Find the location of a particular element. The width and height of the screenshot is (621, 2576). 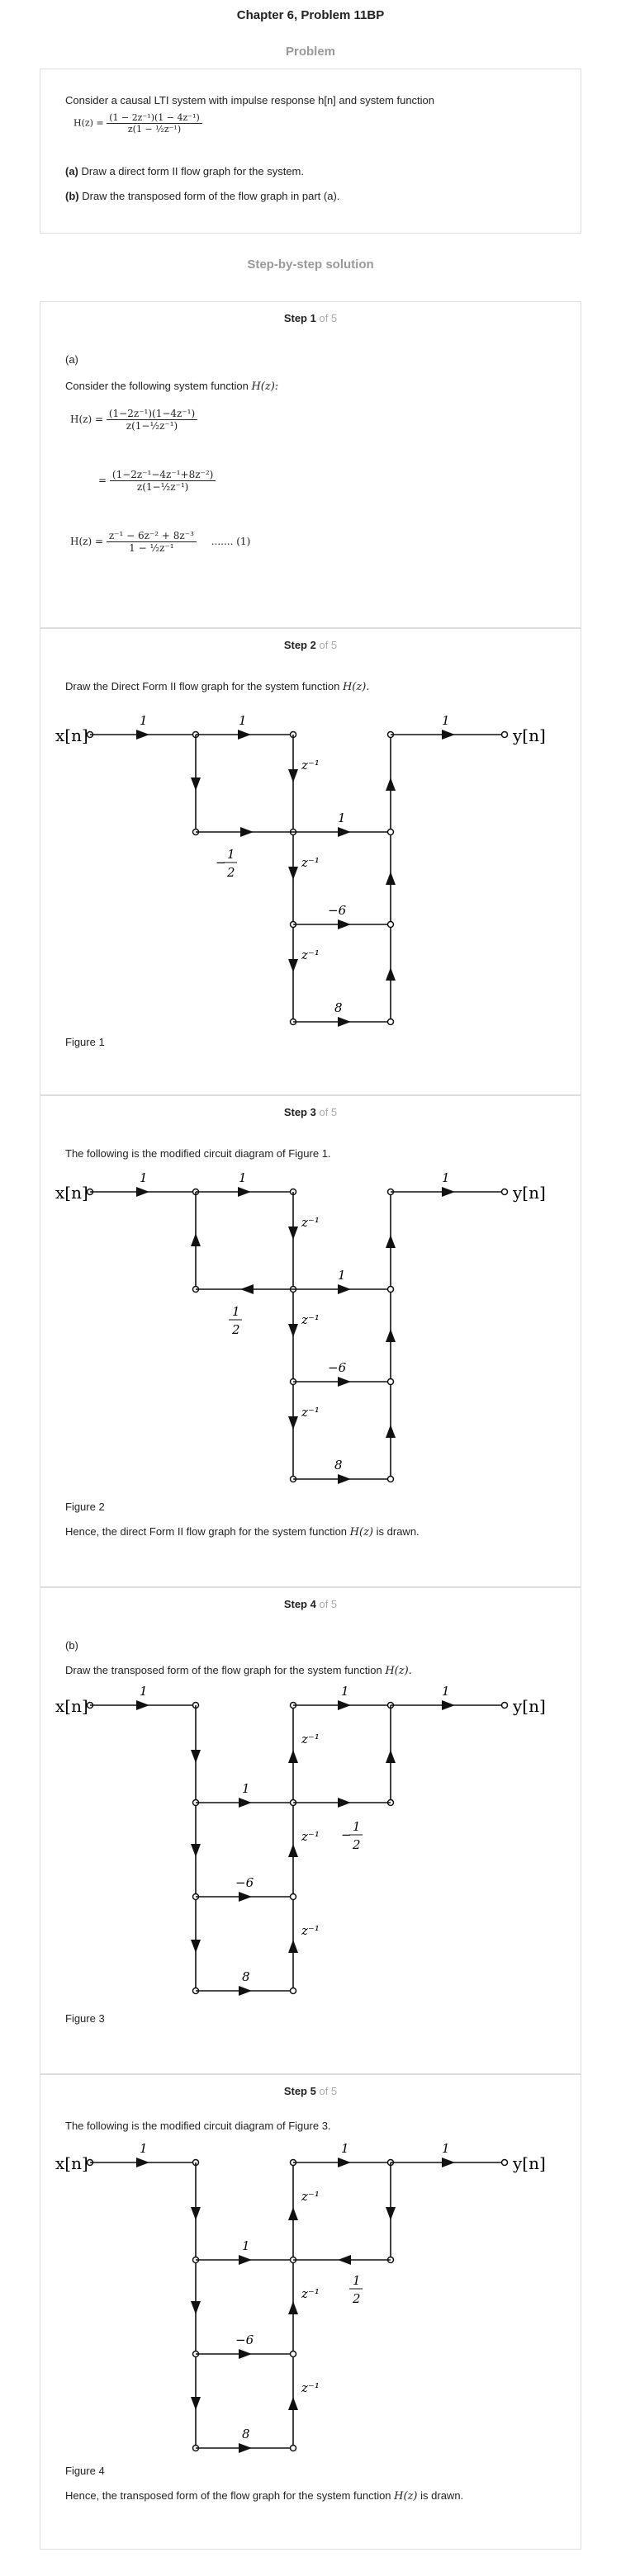

problem-heading: Problem is located at coordinates (310, 52).